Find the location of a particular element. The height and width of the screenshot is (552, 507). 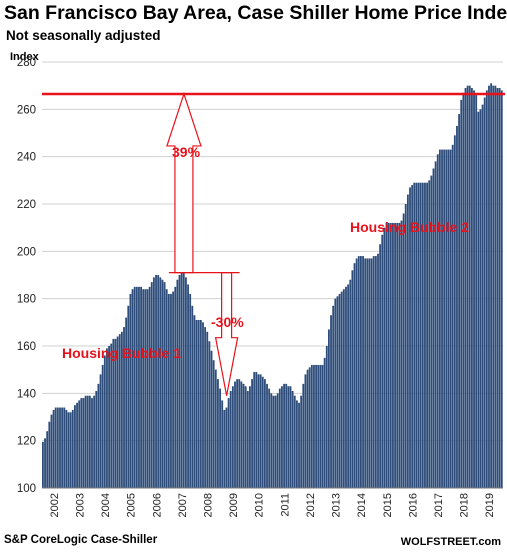

x-tick-label: 2006 is located at coordinates (157, 505).